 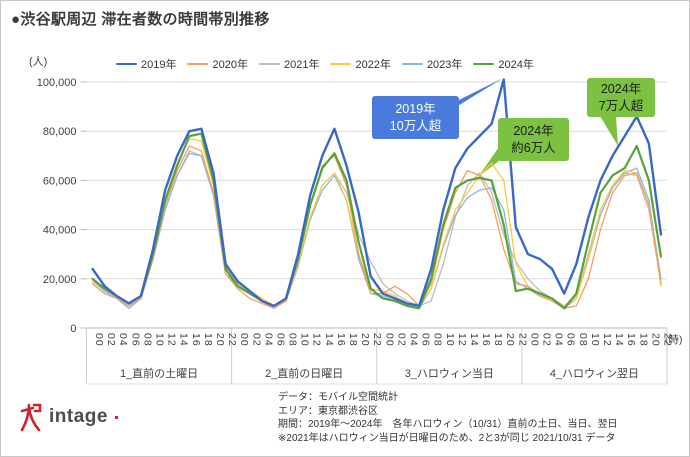 I want to click on callout-2024-dayafter: 2024年 7万人超, so click(x=621, y=97).